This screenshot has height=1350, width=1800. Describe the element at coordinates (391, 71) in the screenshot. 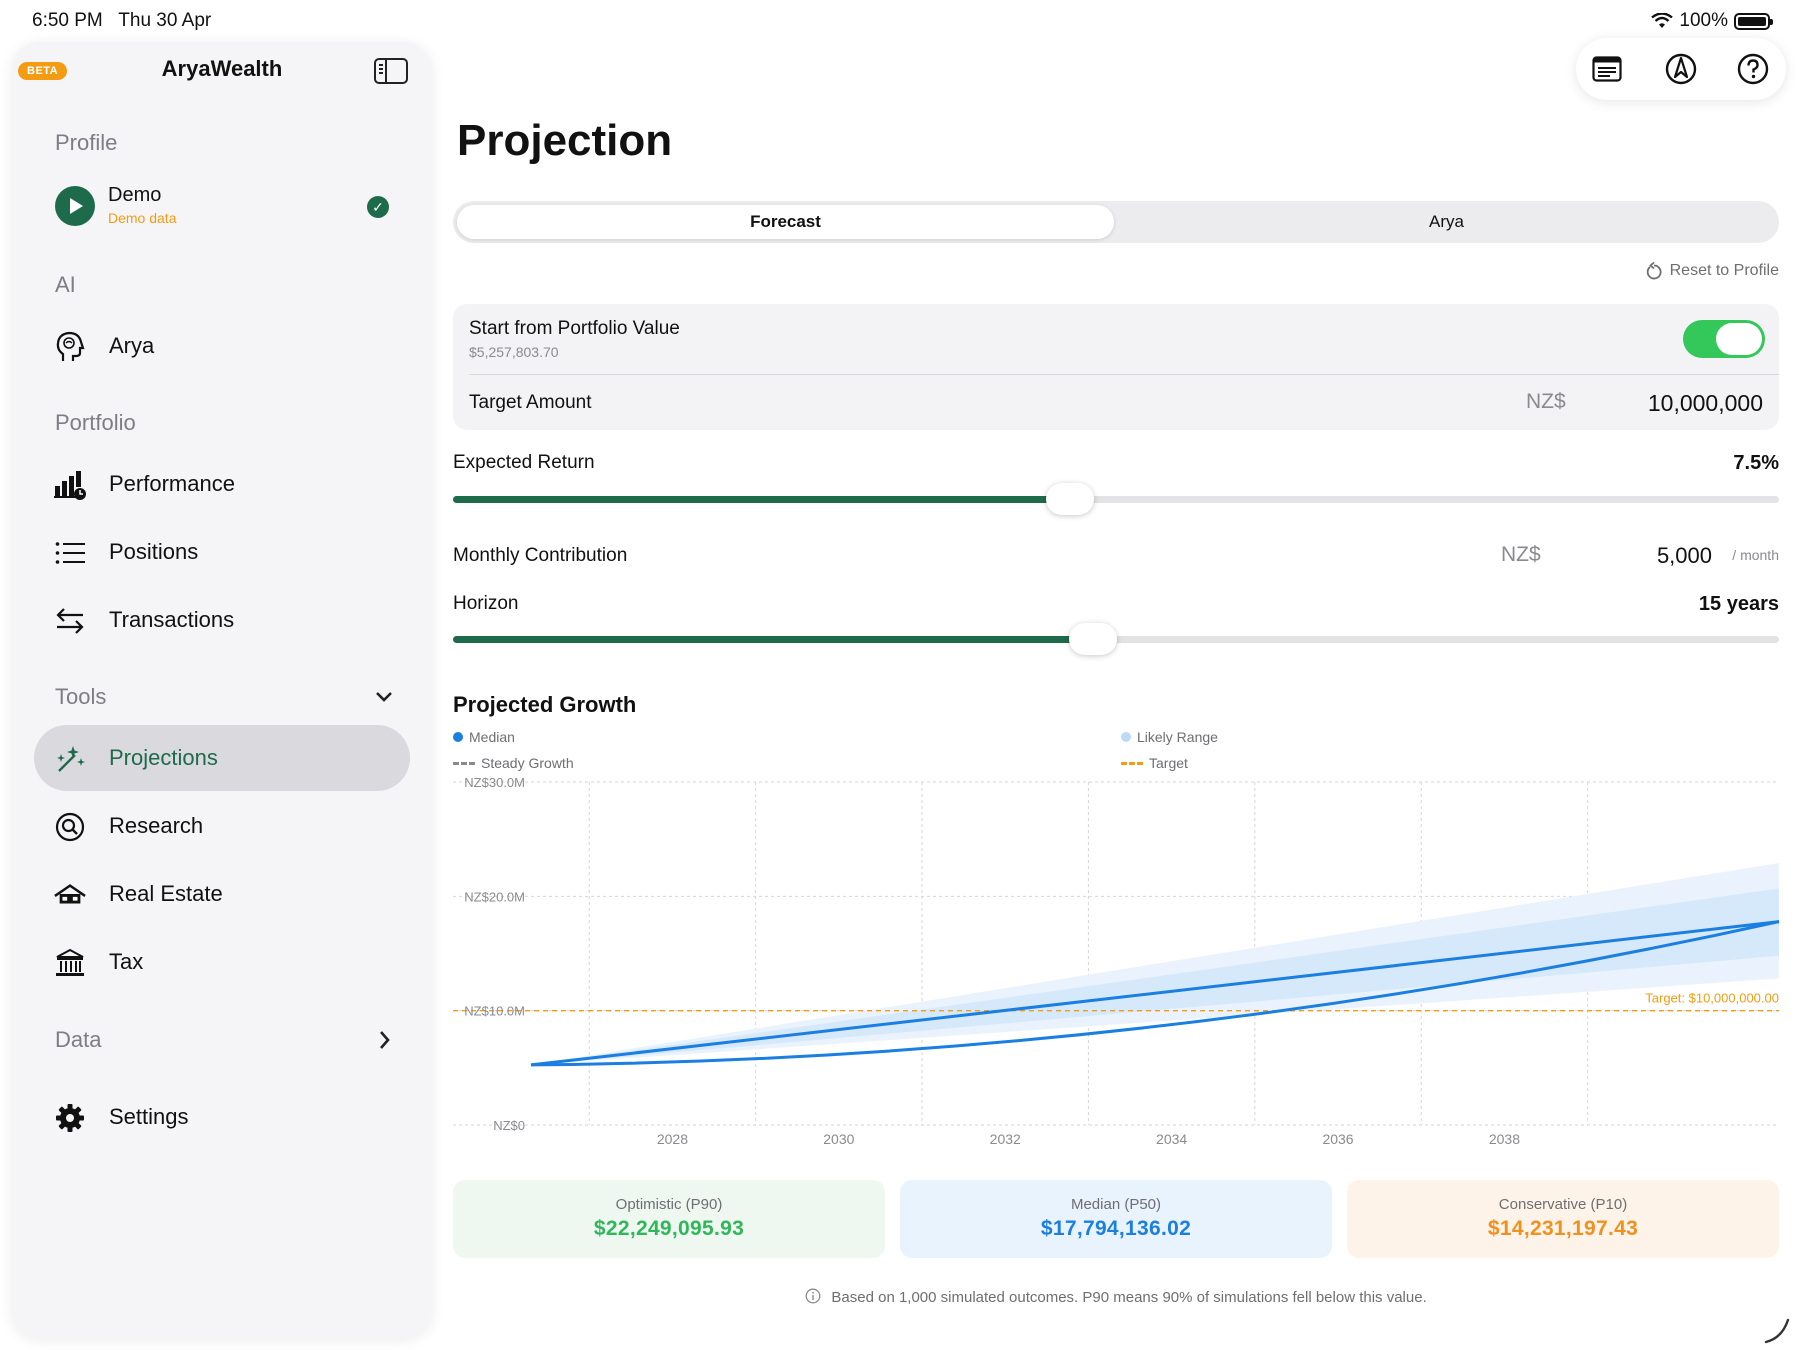

I see `sidebar-toggle-icon` at that location.